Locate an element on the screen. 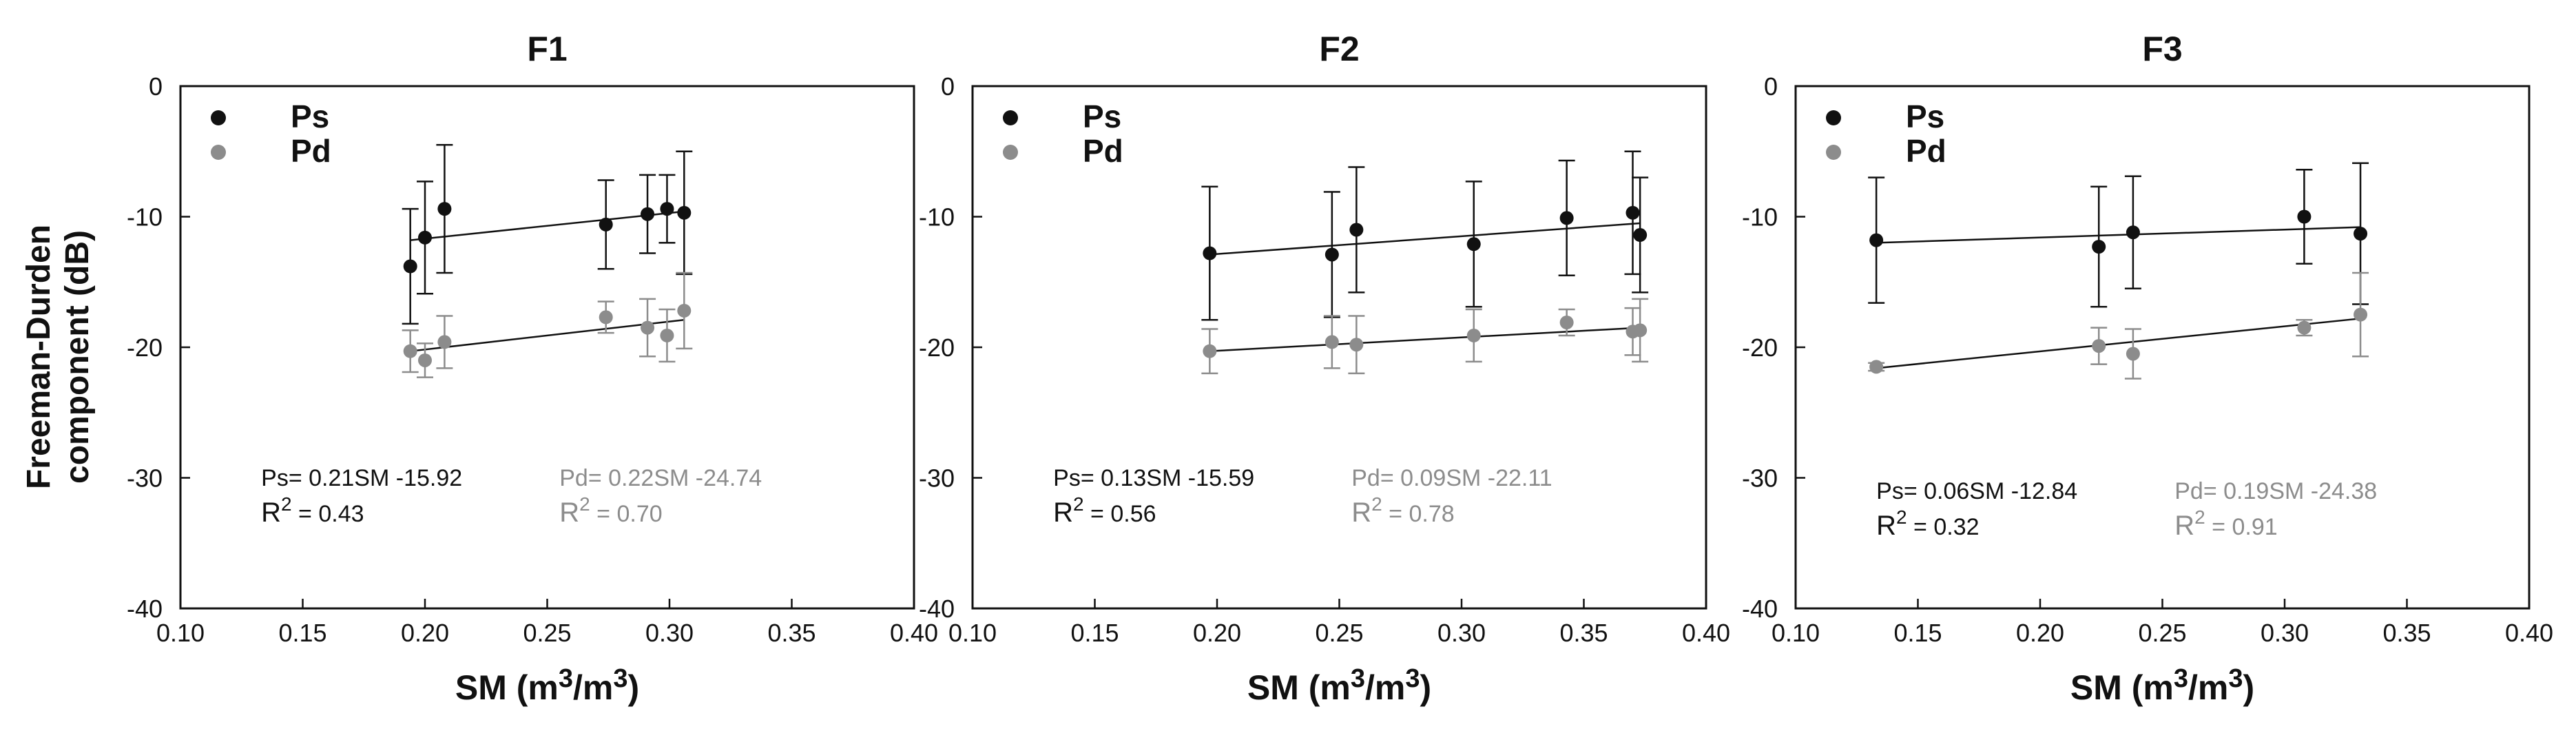 The height and width of the screenshot is (740, 2576). x-axis-label: SM (m3/m3) is located at coordinates (1339, 686).